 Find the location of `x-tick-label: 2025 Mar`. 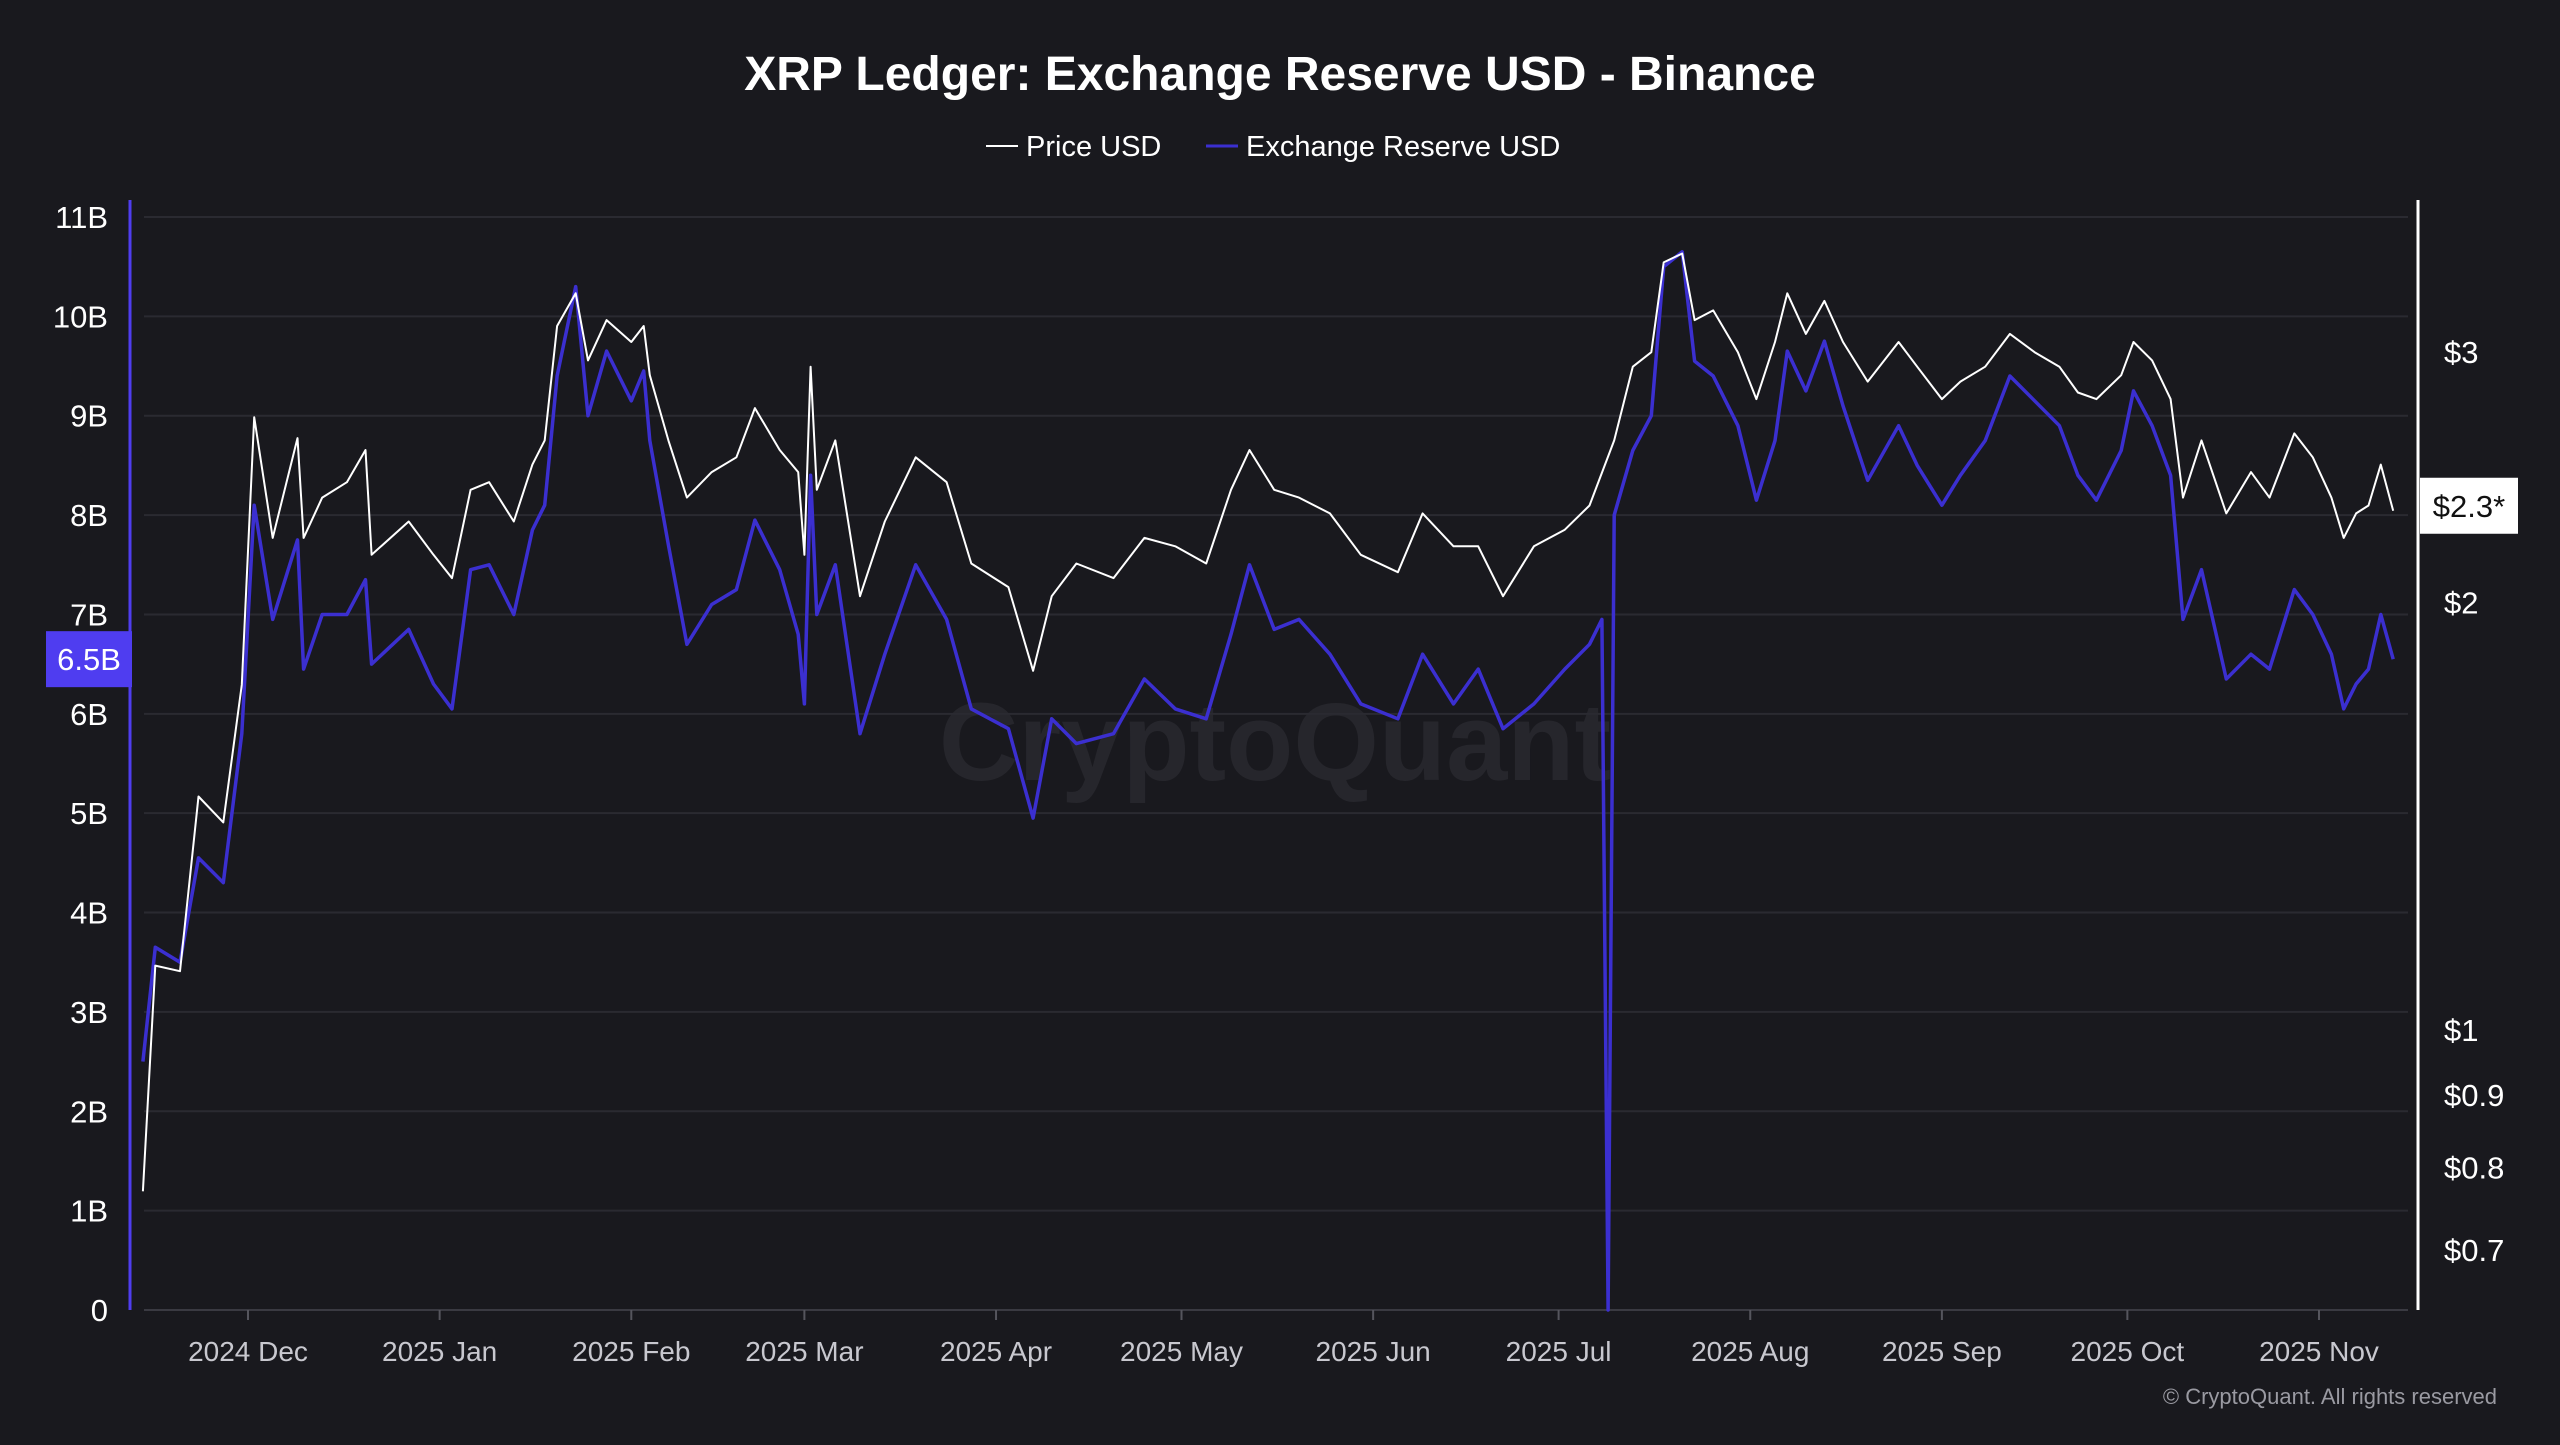

x-tick-label: 2025 Mar is located at coordinates (804, 1351).